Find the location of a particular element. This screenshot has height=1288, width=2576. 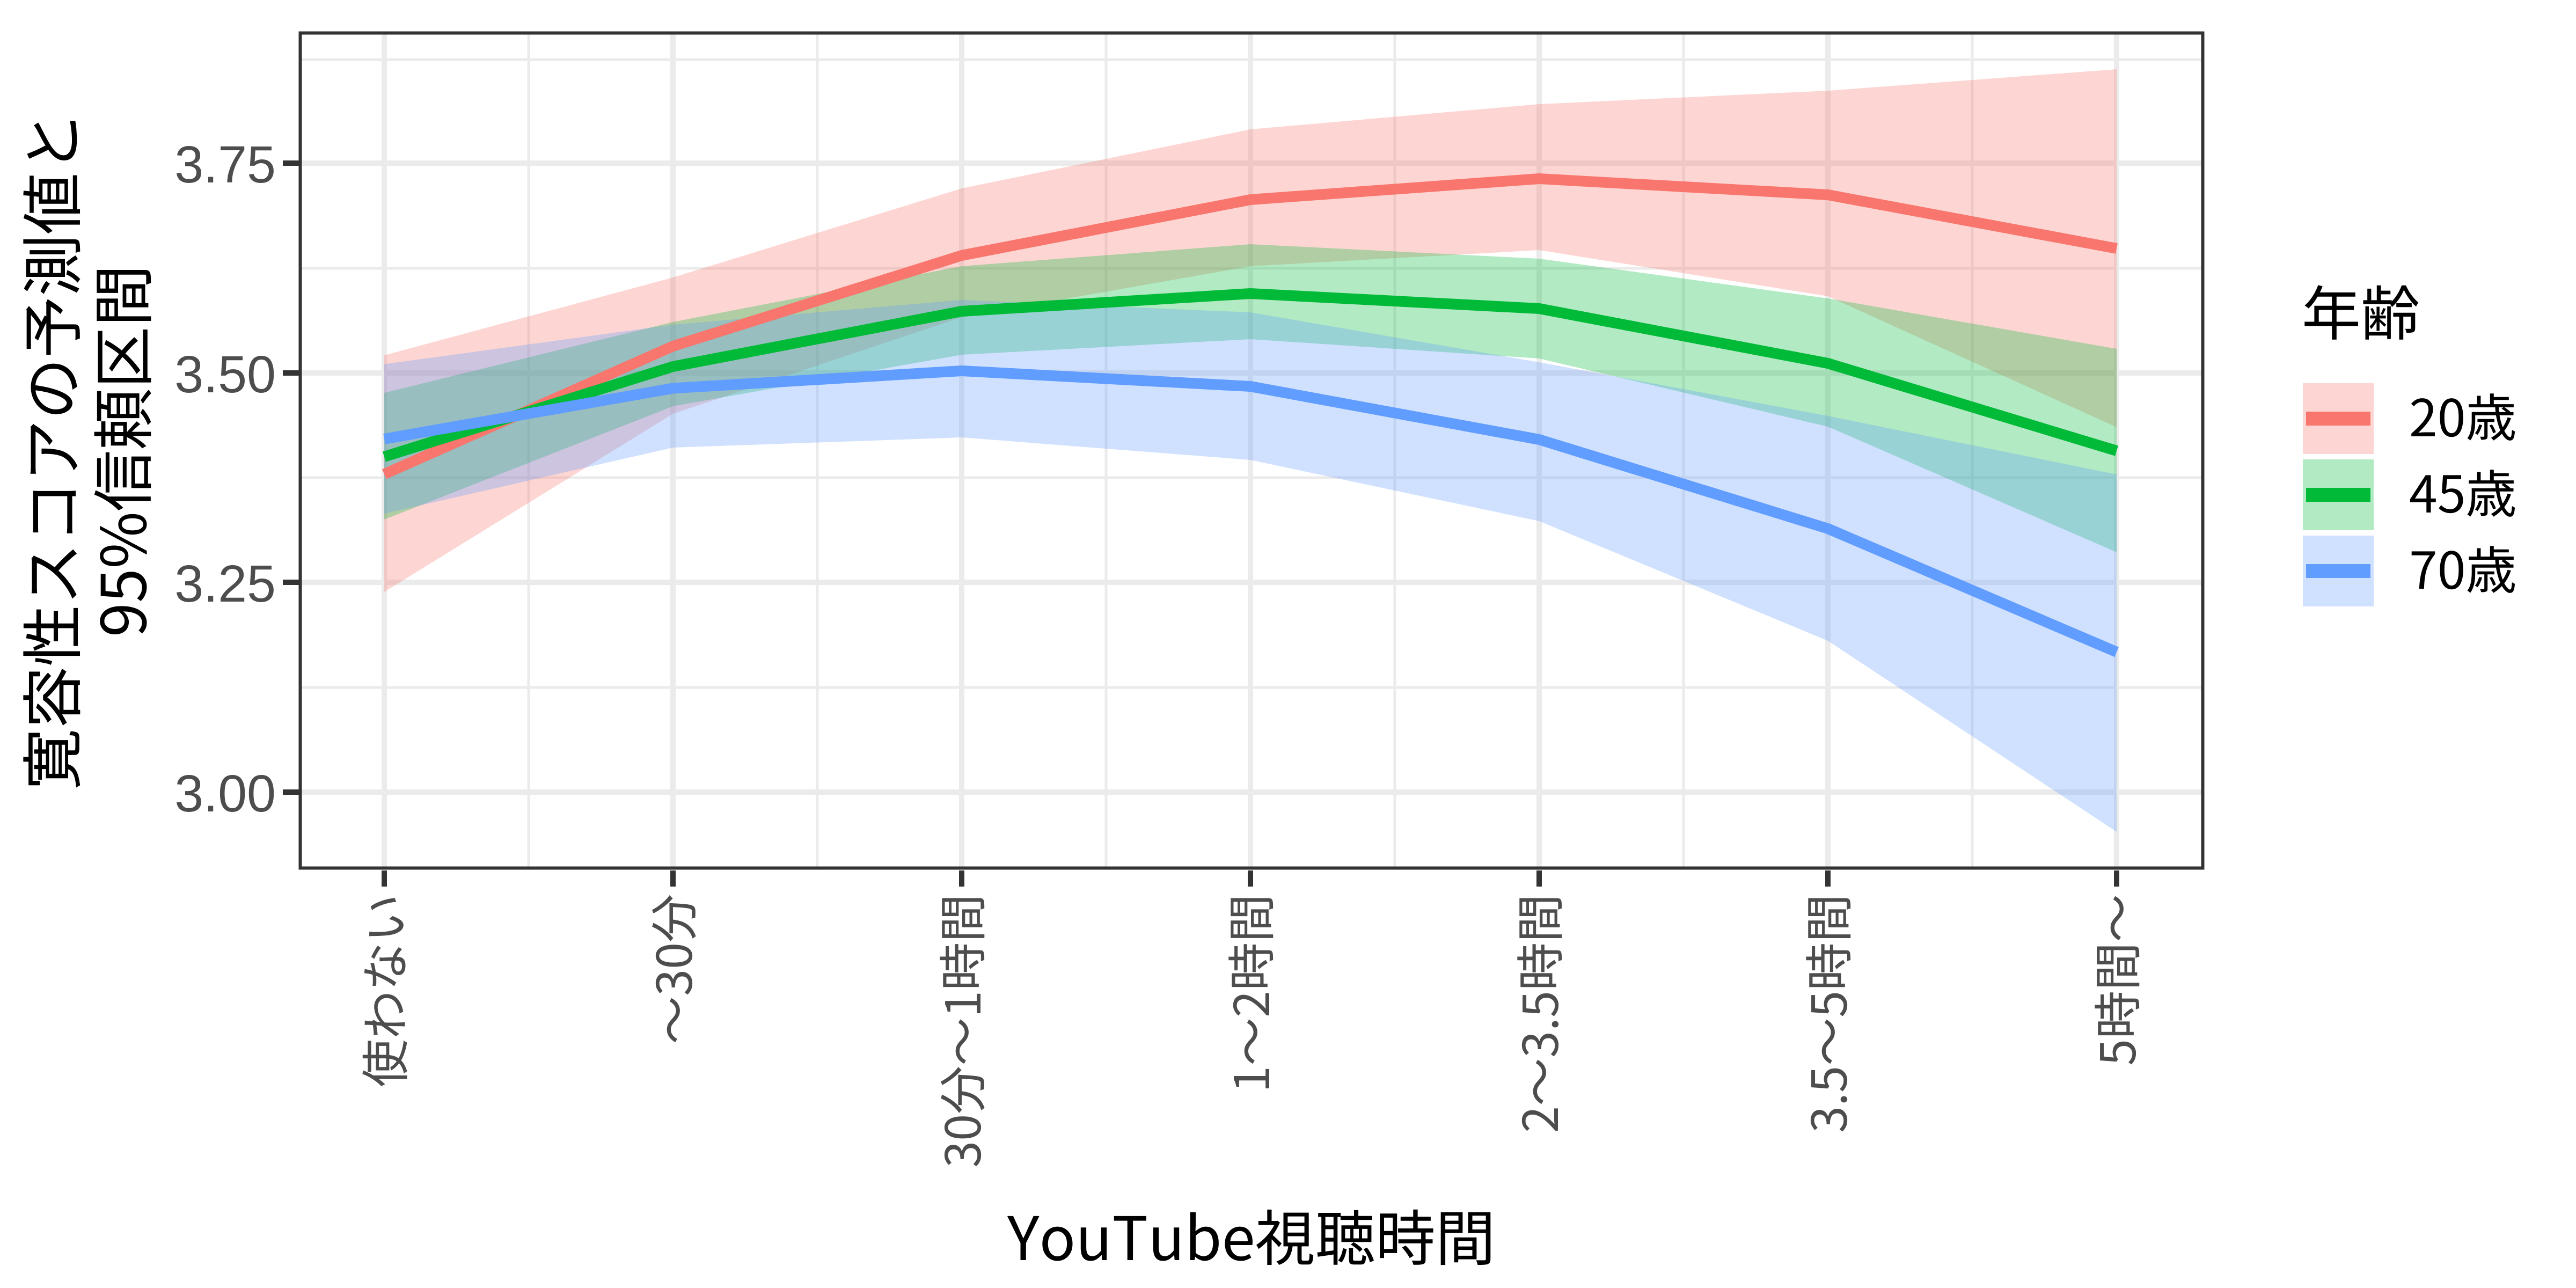

svg-text: 3.25 is located at coordinates (225, 583).